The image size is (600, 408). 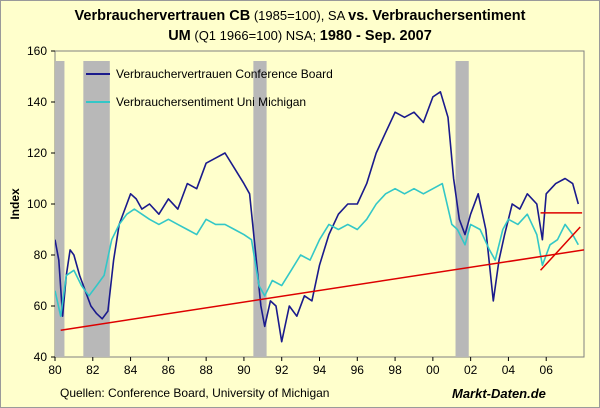 What do you see at coordinates (55, 370) in the screenshot?
I see `x-tick-label: 80` at bounding box center [55, 370].